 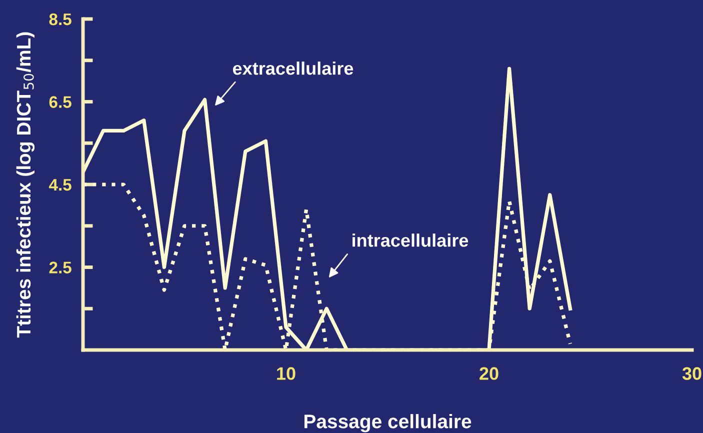 What do you see at coordinates (286, 373) in the screenshot?
I see `x-tick-label: 10` at bounding box center [286, 373].